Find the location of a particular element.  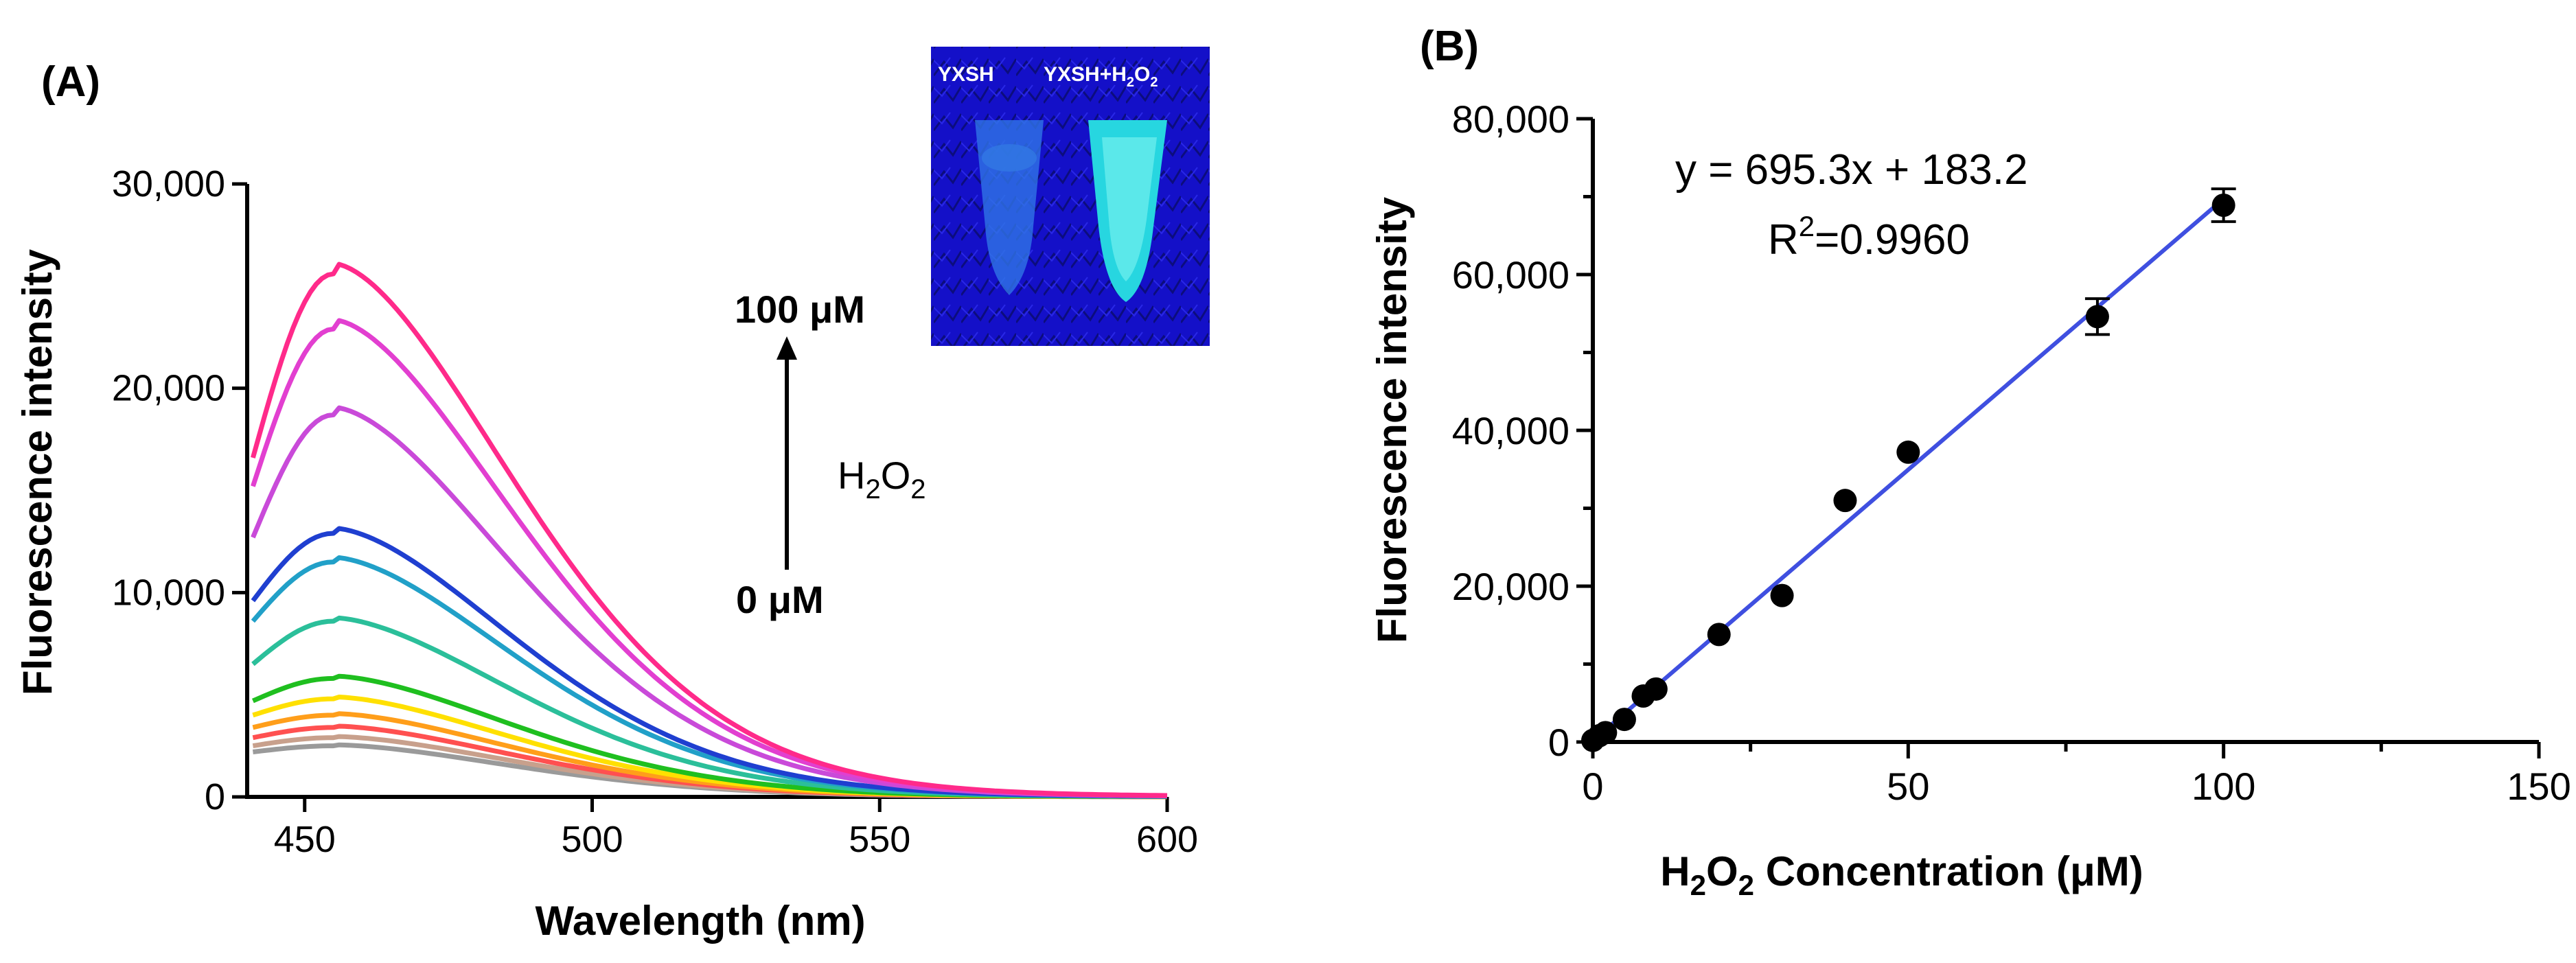

panel-a-y-tick-label: 30,000 is located at coordinates (168, 184).